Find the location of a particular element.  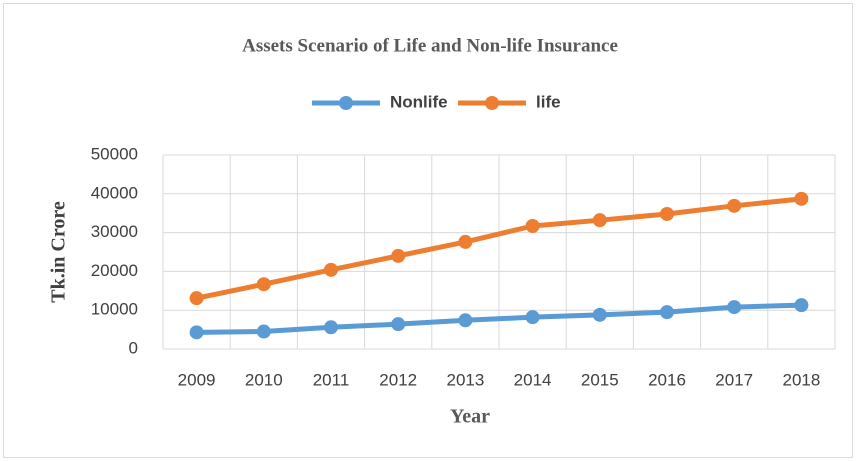

x-tick-label: 2016 is located at coordinates (667, 379).